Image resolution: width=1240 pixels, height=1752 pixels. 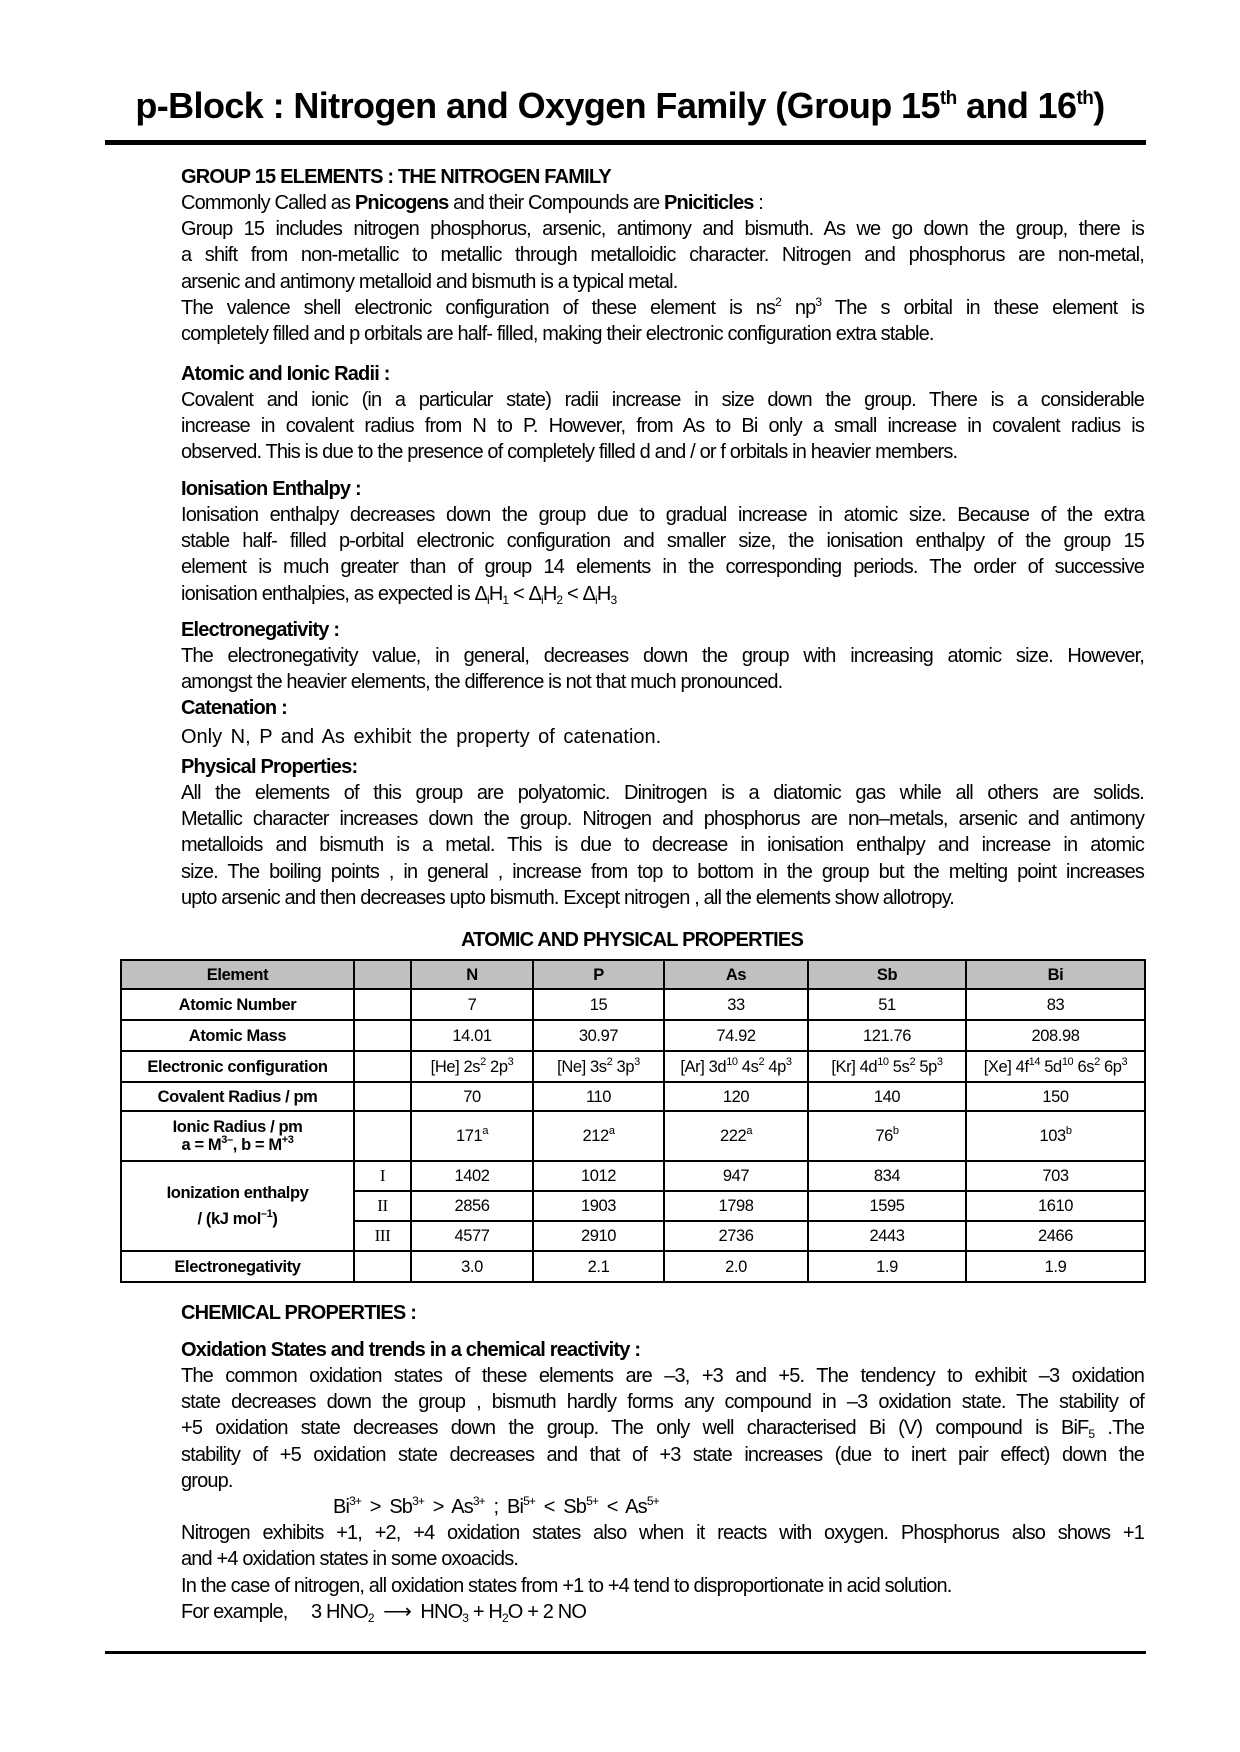 I want to click on label-line: Ionization enthalpy, so click(x=237, y=1193).